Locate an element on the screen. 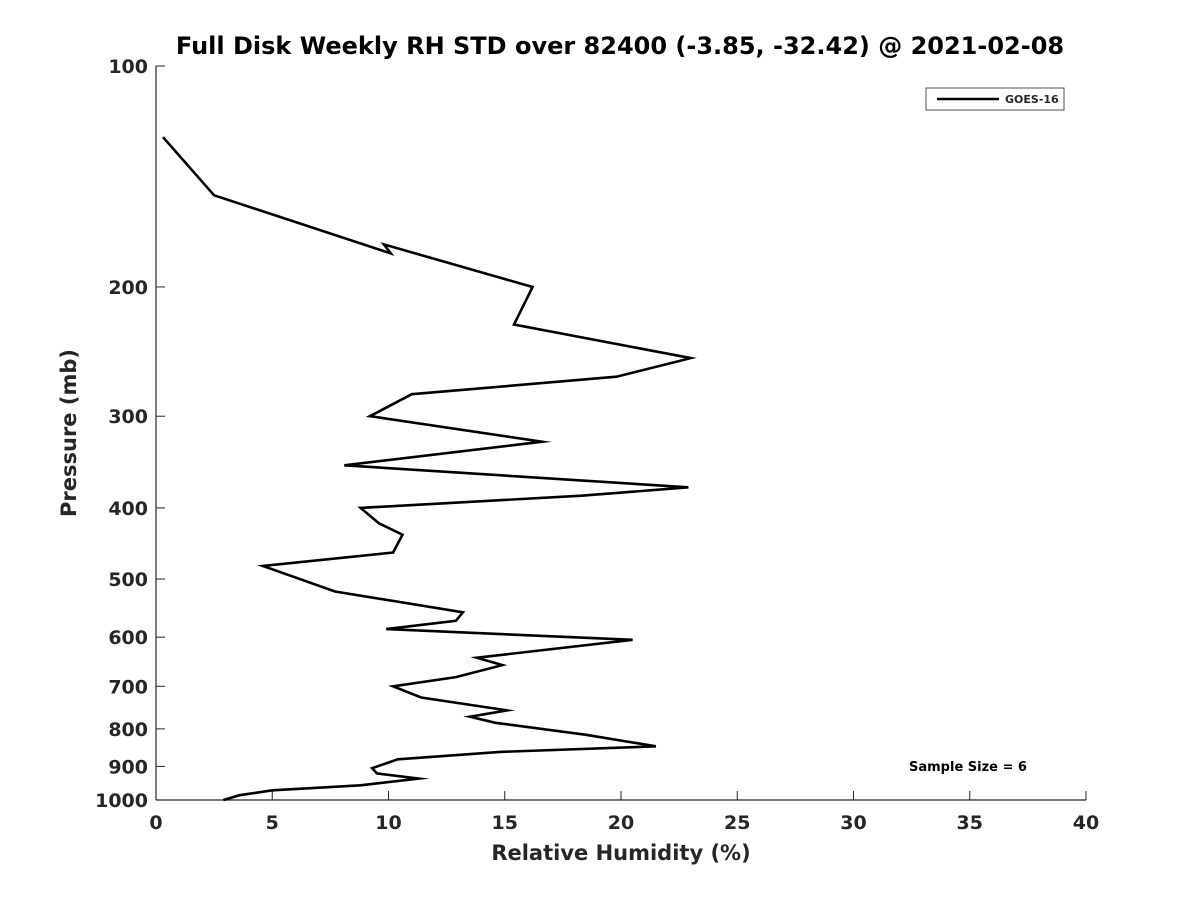 The image size is (1200, 900). x-tick-label: 20 is located at coordinates (621, 823).